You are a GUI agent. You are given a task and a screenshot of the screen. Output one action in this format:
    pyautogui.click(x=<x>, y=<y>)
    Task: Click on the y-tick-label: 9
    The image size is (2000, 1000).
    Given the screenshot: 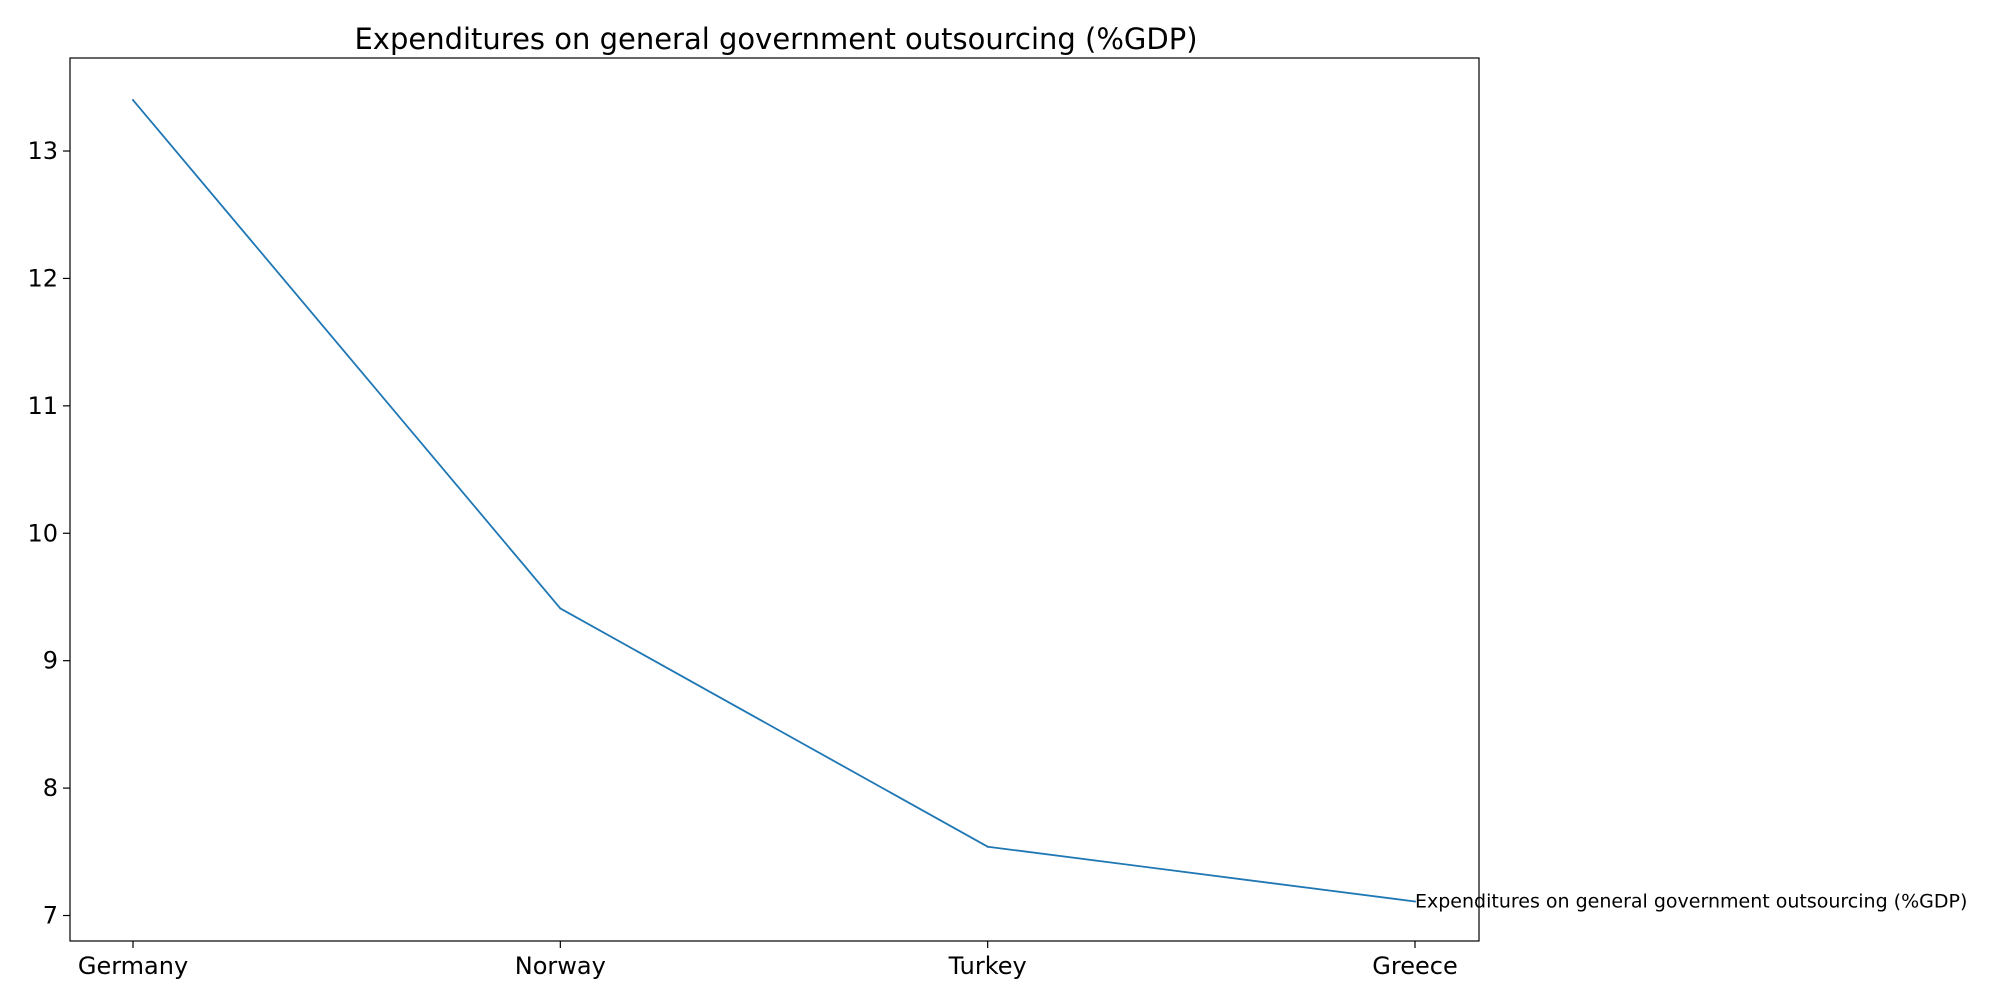 What is the action you would take?
    pyautogui.click(x=50, y=661)
    